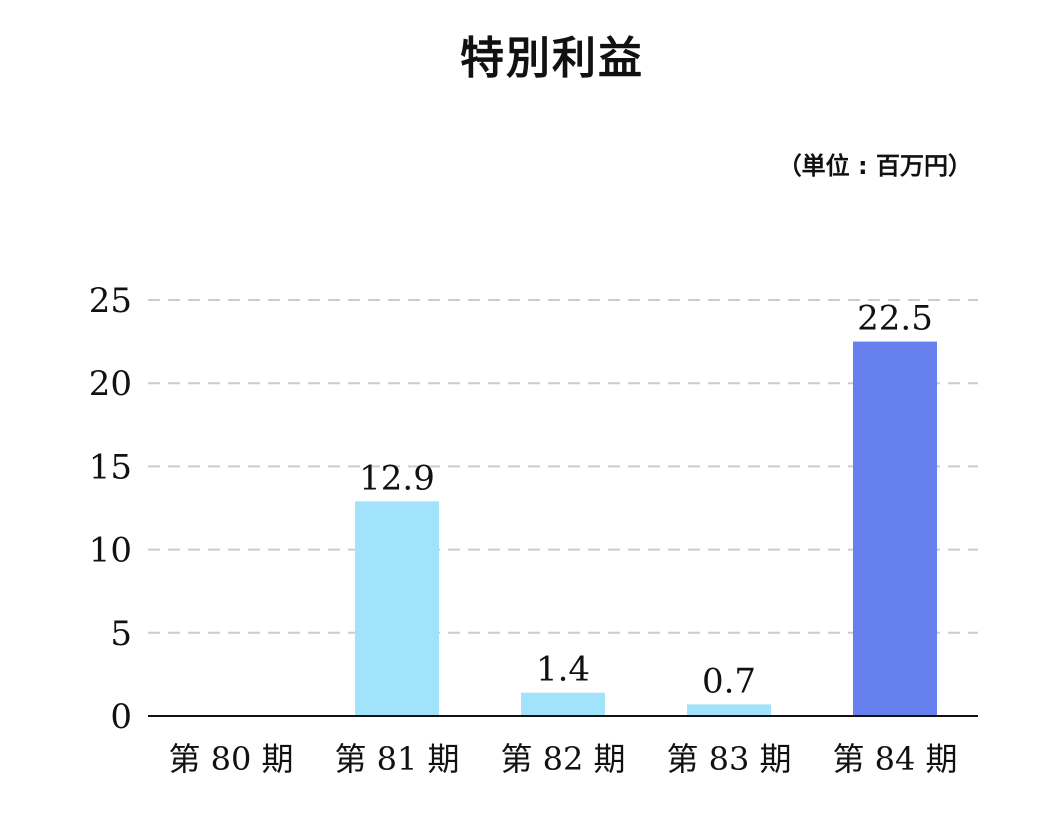 The width and height of the screenshot is (1042, 834). What do you see at coordinates (121, 717) in the screenshot?
I see `y-tick-label: 0` at bounding box center [121, 717].